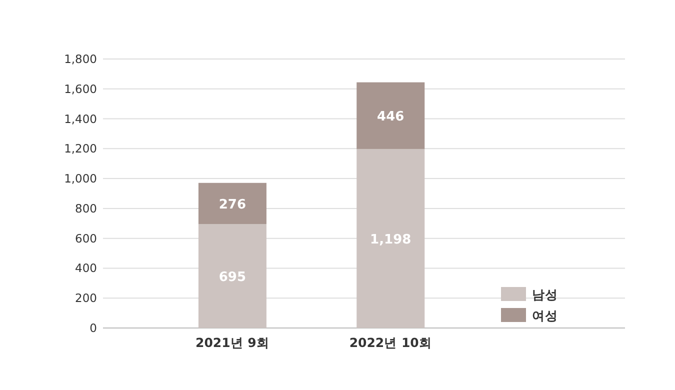 This screenshot has height=390, width=675. Describe the element at coordinates (80, 89) in the screenshot. I see `y-tick-label: 1,600` at that location.